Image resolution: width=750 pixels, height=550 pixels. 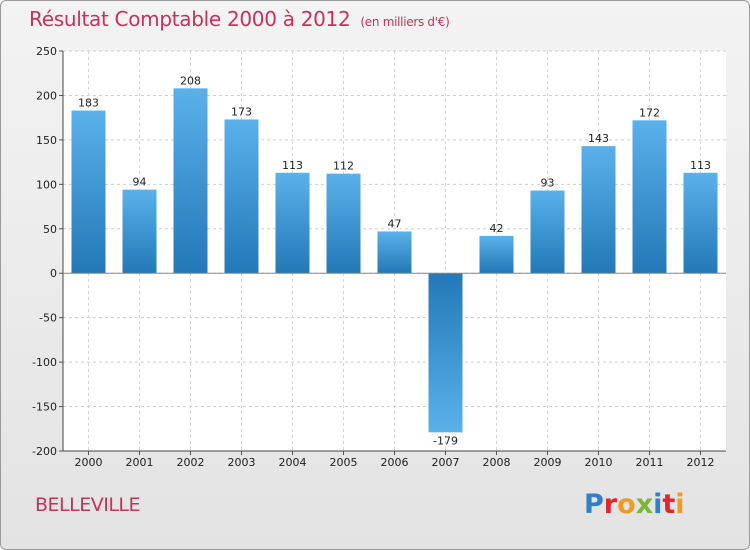 What do you see at coordinates (594, 504) in the screenshot?
I see `logo-letter: P` at bounding box center [594, 504].